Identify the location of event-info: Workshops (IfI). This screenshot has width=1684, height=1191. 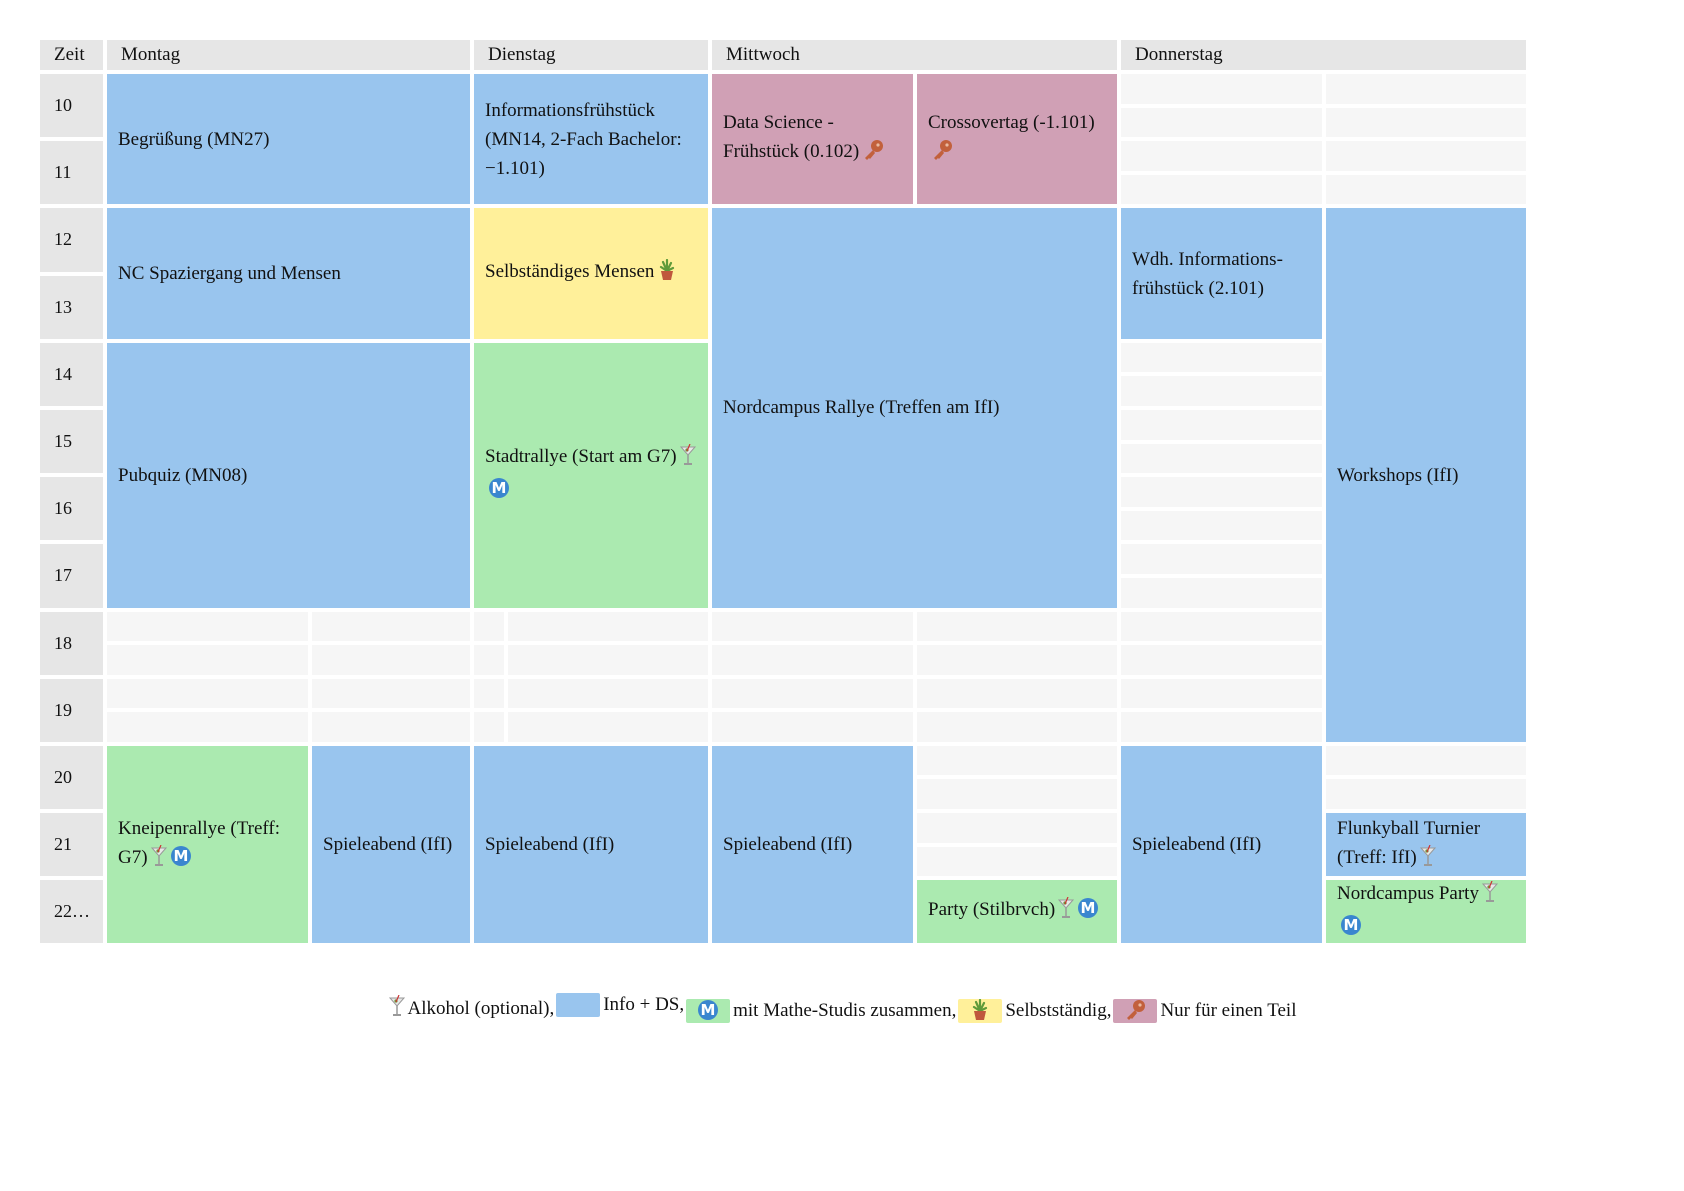
(1426, 475).